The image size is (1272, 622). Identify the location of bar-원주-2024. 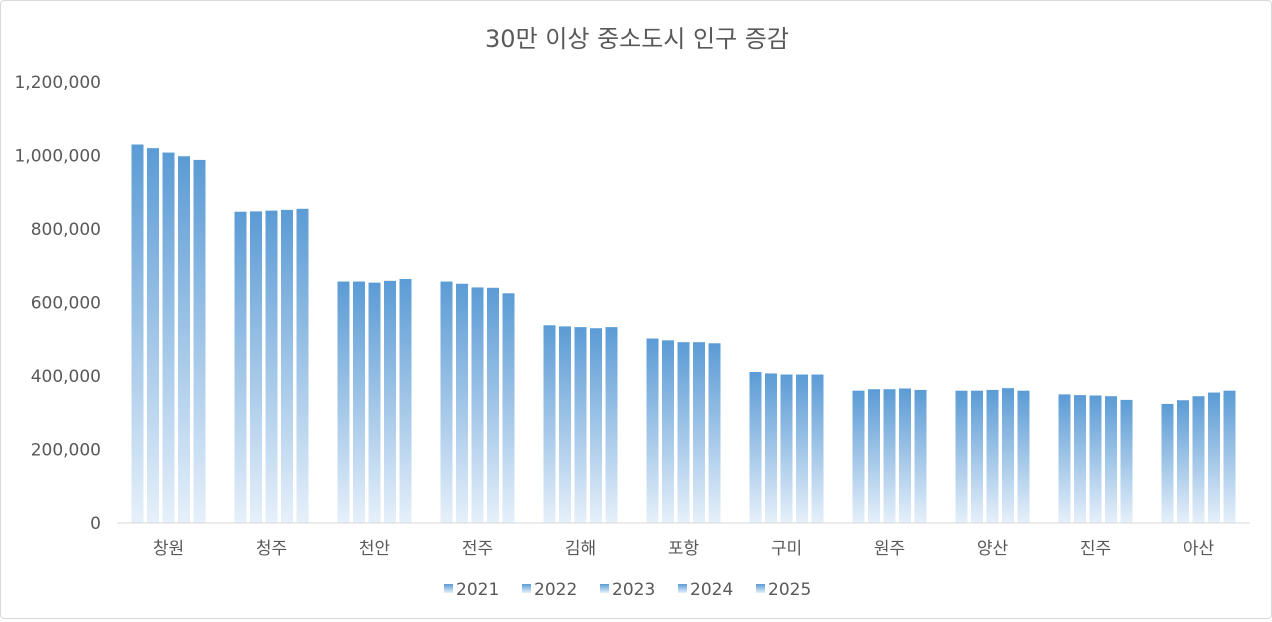
(905, 455).